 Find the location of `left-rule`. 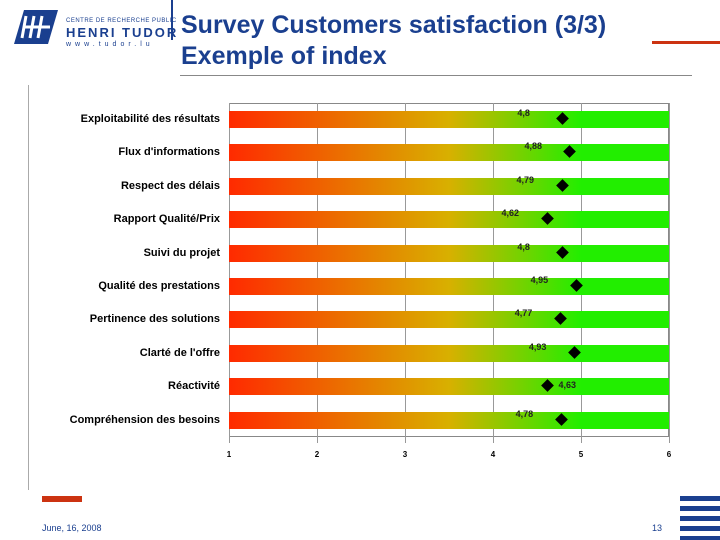

left-rule is located at coordinates (28, 287).